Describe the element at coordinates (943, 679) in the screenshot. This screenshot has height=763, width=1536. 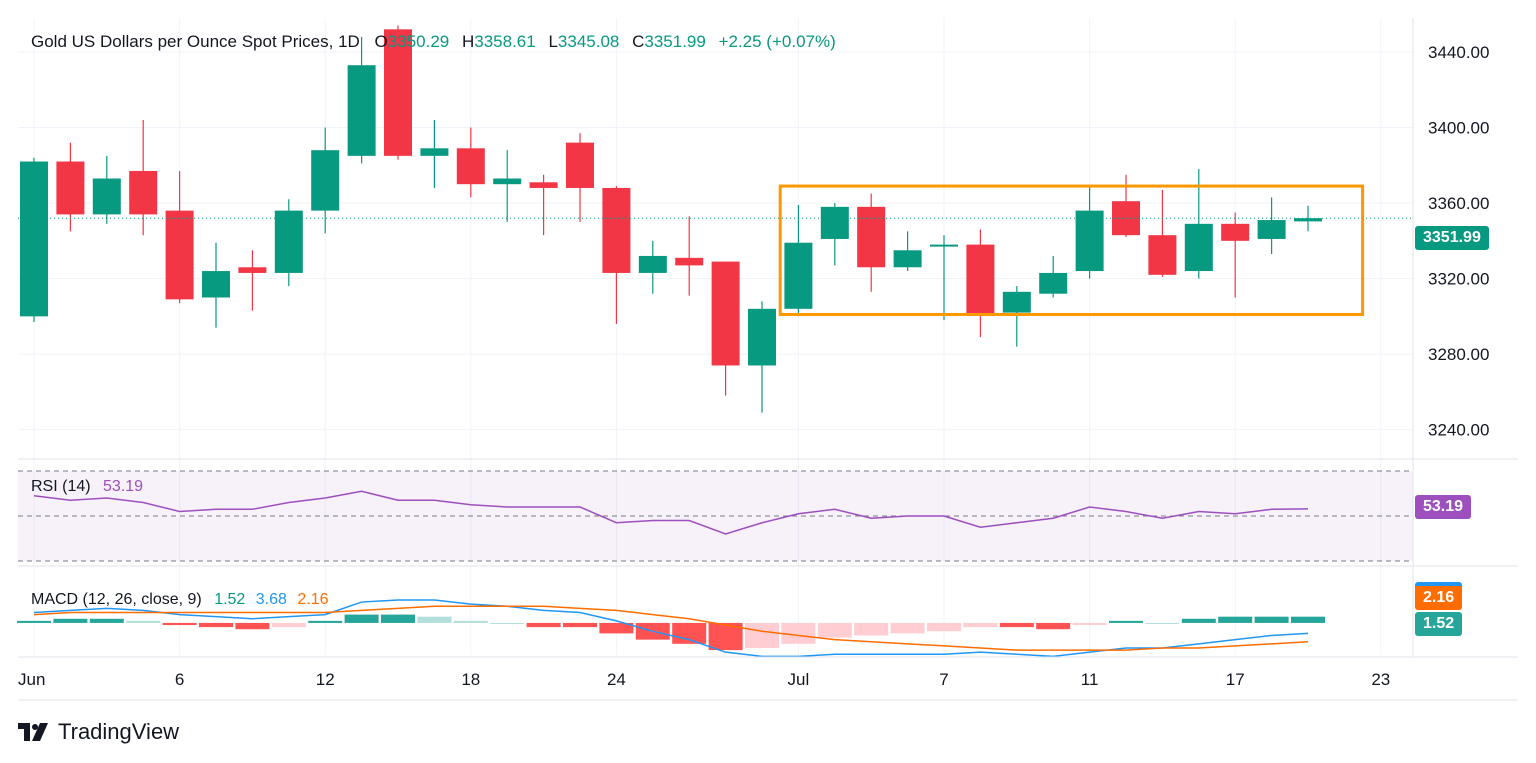
I see `time-axis-label: 7` at that location.